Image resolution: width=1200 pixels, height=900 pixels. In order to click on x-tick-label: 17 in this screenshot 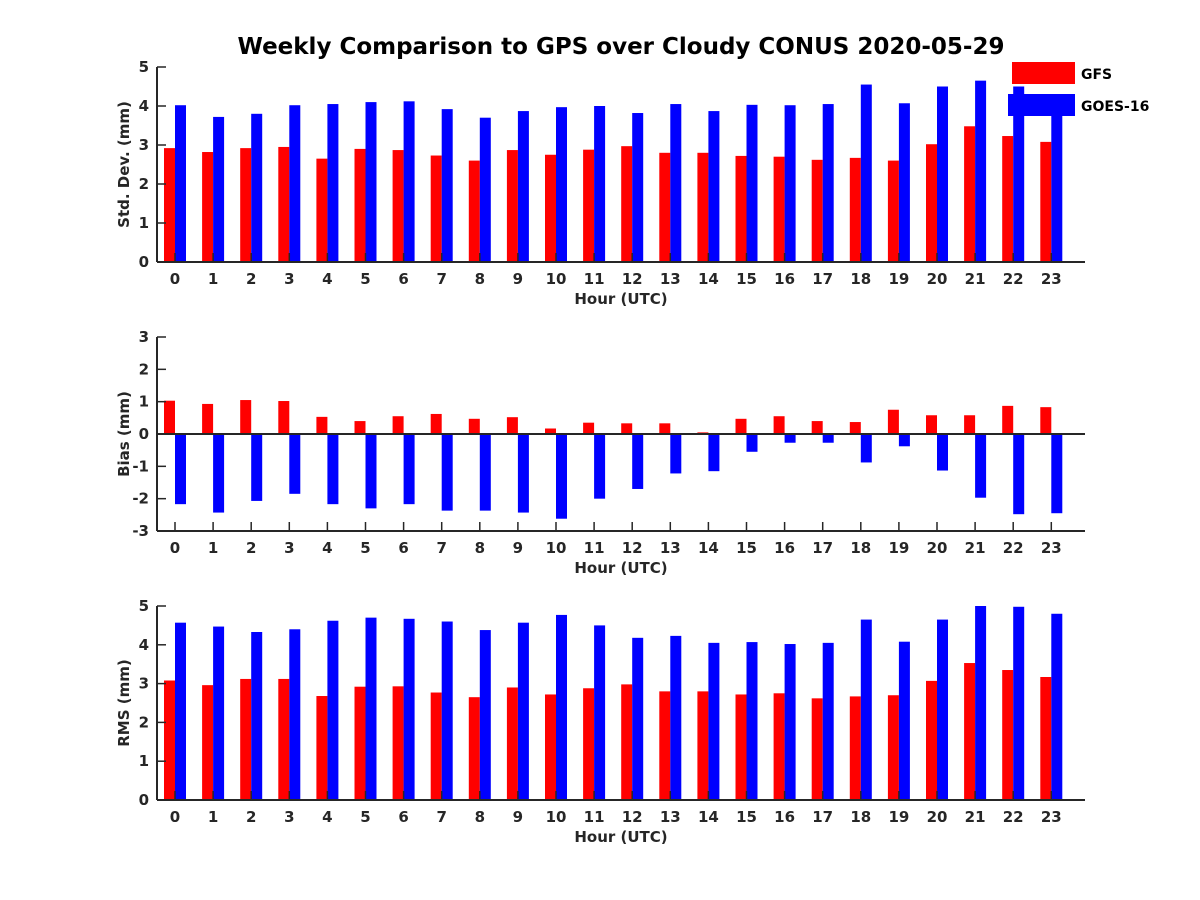, I will do `click(822, 279)`.